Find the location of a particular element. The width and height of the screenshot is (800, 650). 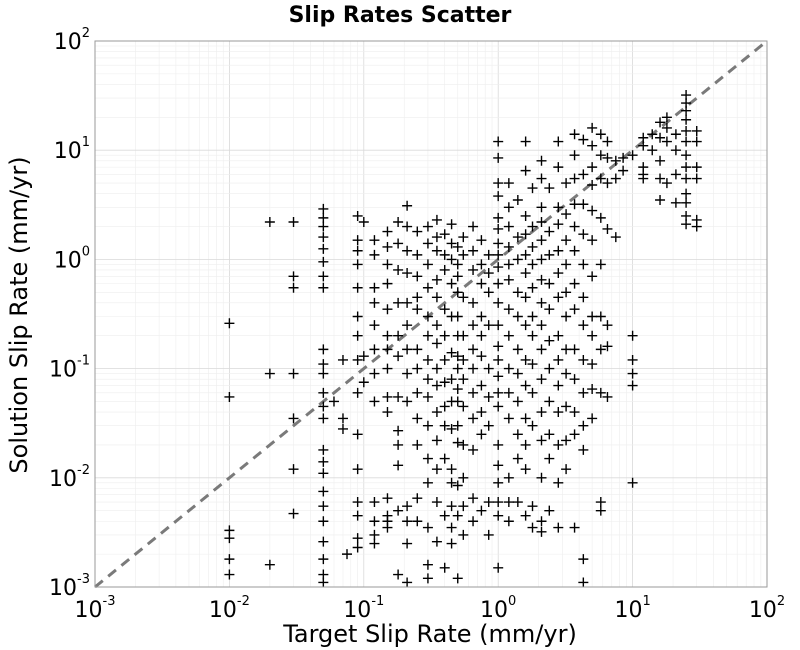

x-tick-label: 100 is located at coordinates (498, 608).